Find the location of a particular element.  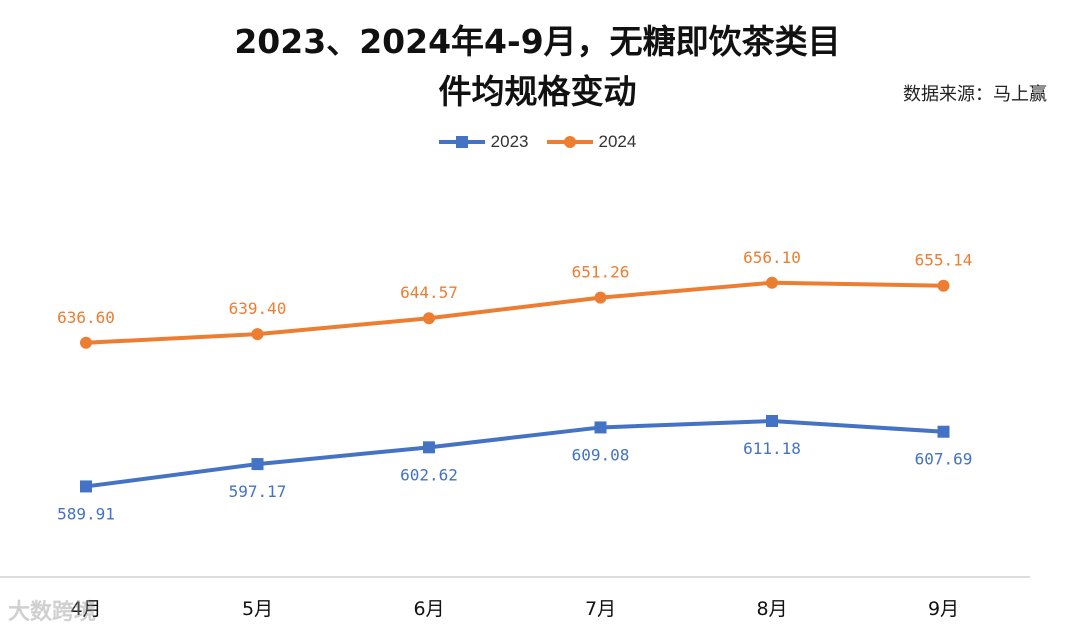

data-label-2023: 602.62 is located at coordinates (429, 474).